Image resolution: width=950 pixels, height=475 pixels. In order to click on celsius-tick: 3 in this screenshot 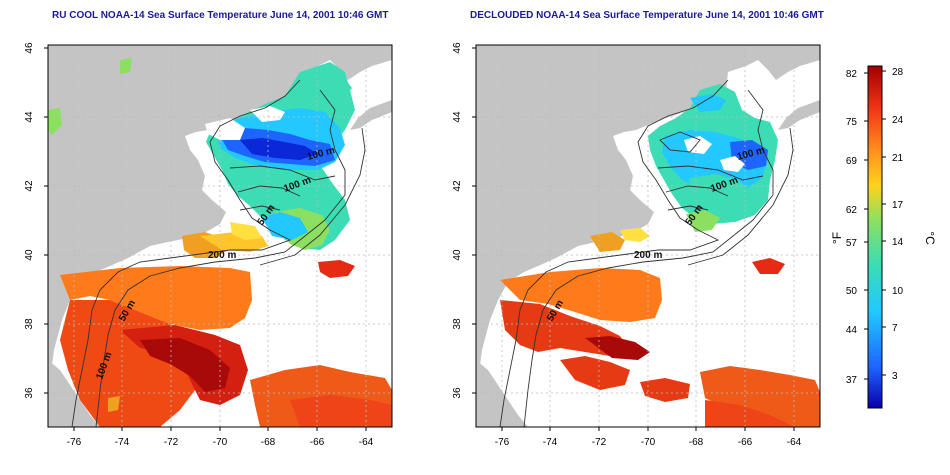, I will do `click(895, 376)`.